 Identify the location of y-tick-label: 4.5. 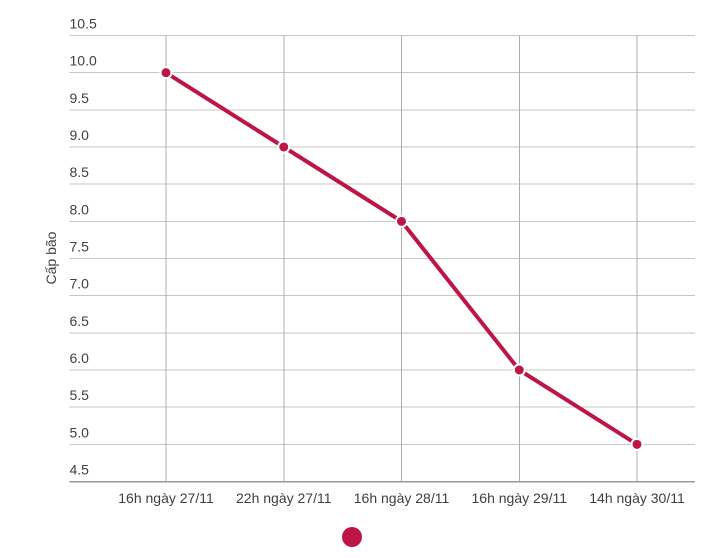
(80, 470).